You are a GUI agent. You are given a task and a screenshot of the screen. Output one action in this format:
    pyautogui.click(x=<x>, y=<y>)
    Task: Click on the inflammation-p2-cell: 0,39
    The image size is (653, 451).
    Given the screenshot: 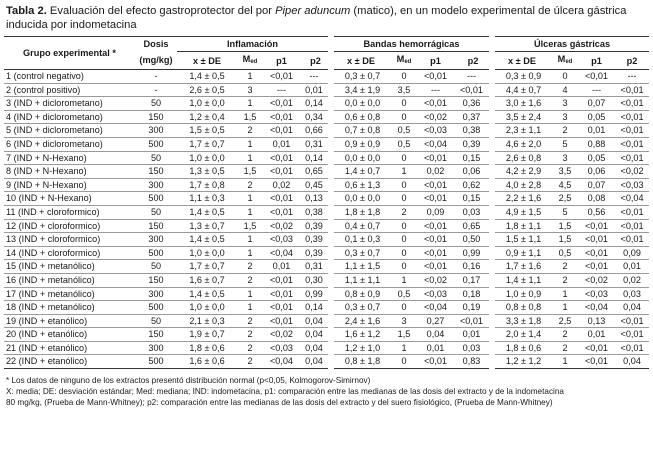 What is the action you would take?
    pyautogui.click(x=315, y=239)
    